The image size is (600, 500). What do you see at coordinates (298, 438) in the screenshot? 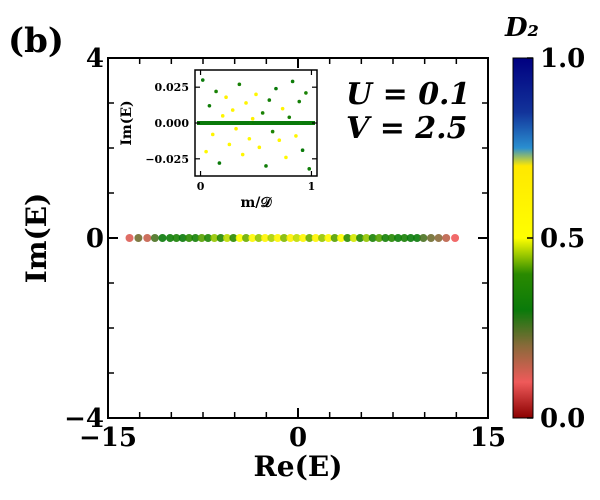
I see `x-tick-label: 0` at bounding box center [298, 438].